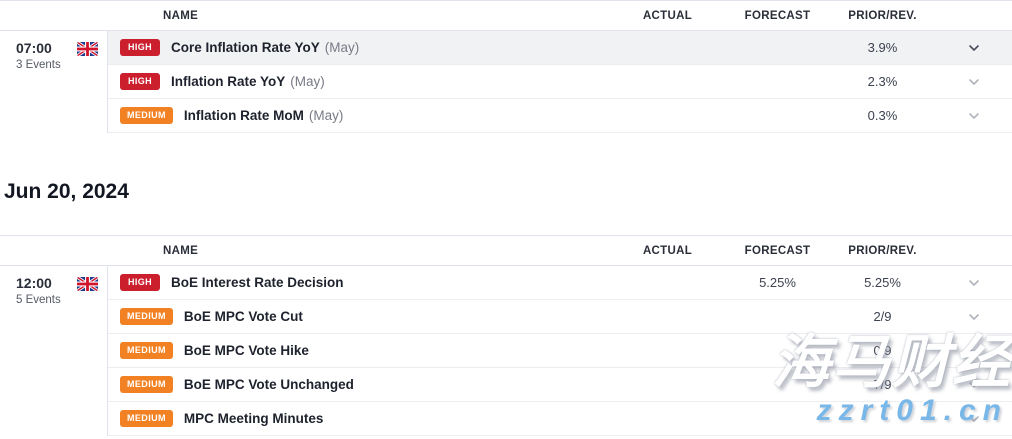 The width and height of the screenshot is (1012, 439). What do you see at coordinates (253, 418) in the screenshot?
I see `event-name: MPC Meeting Minutes` at bounding box center [253, 418].